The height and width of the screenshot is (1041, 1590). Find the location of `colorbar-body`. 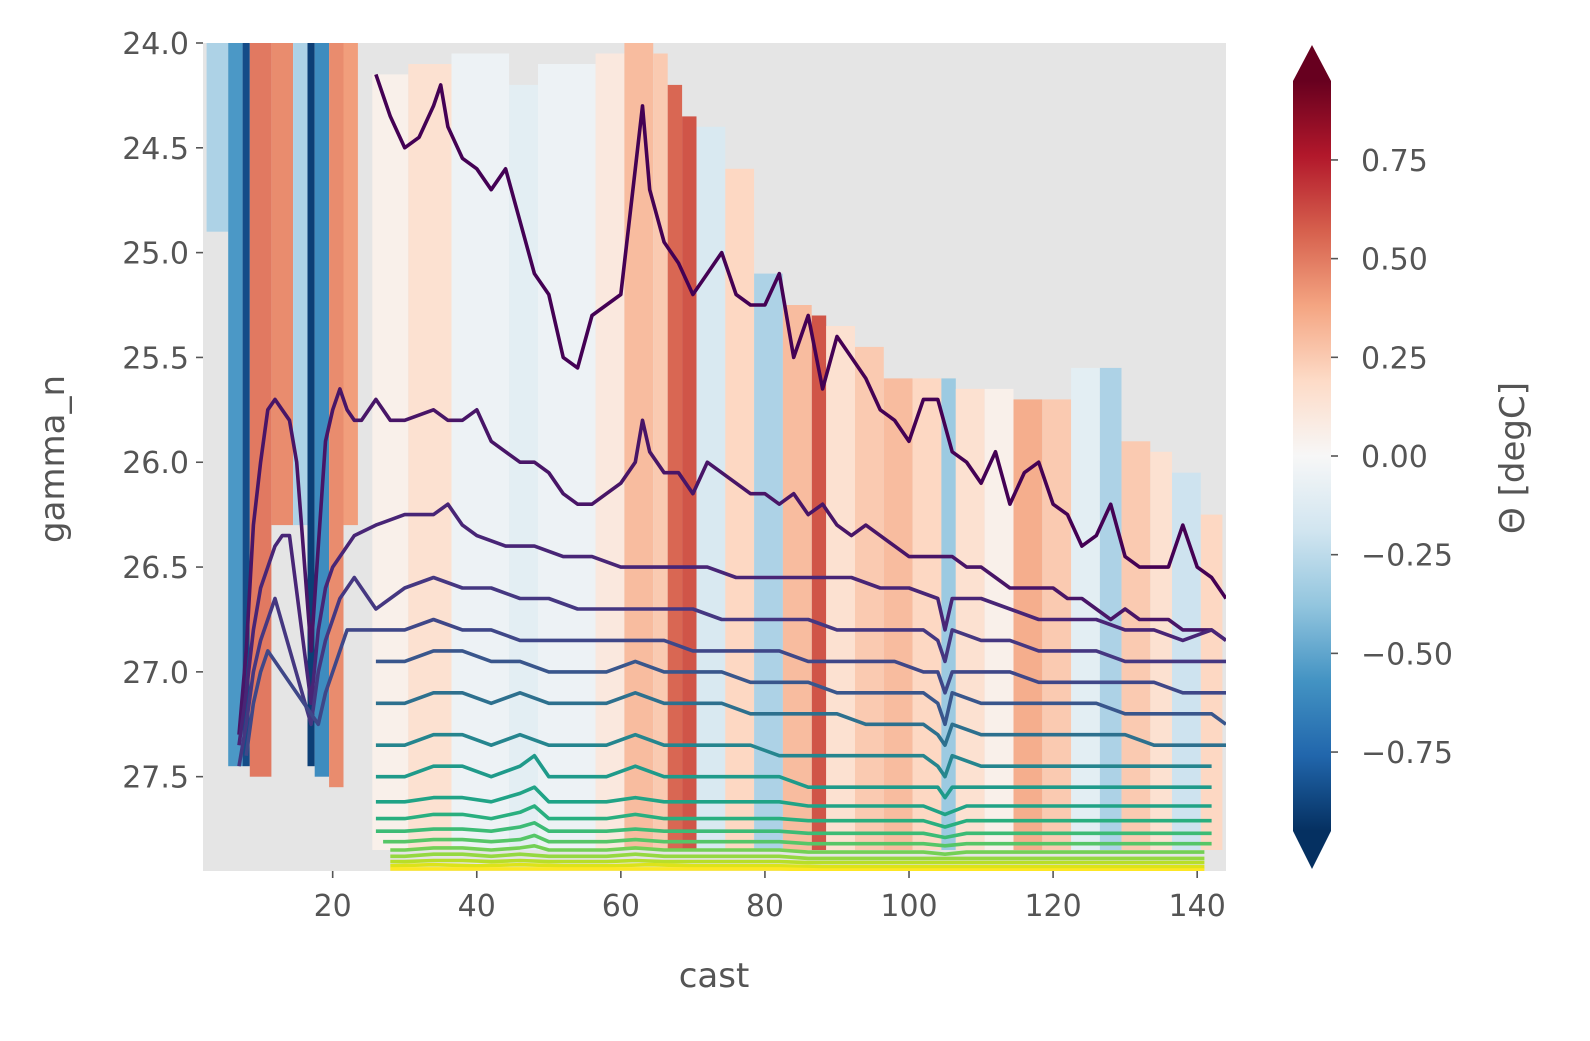

colorbar-body is located at coordinates (1312, 456).